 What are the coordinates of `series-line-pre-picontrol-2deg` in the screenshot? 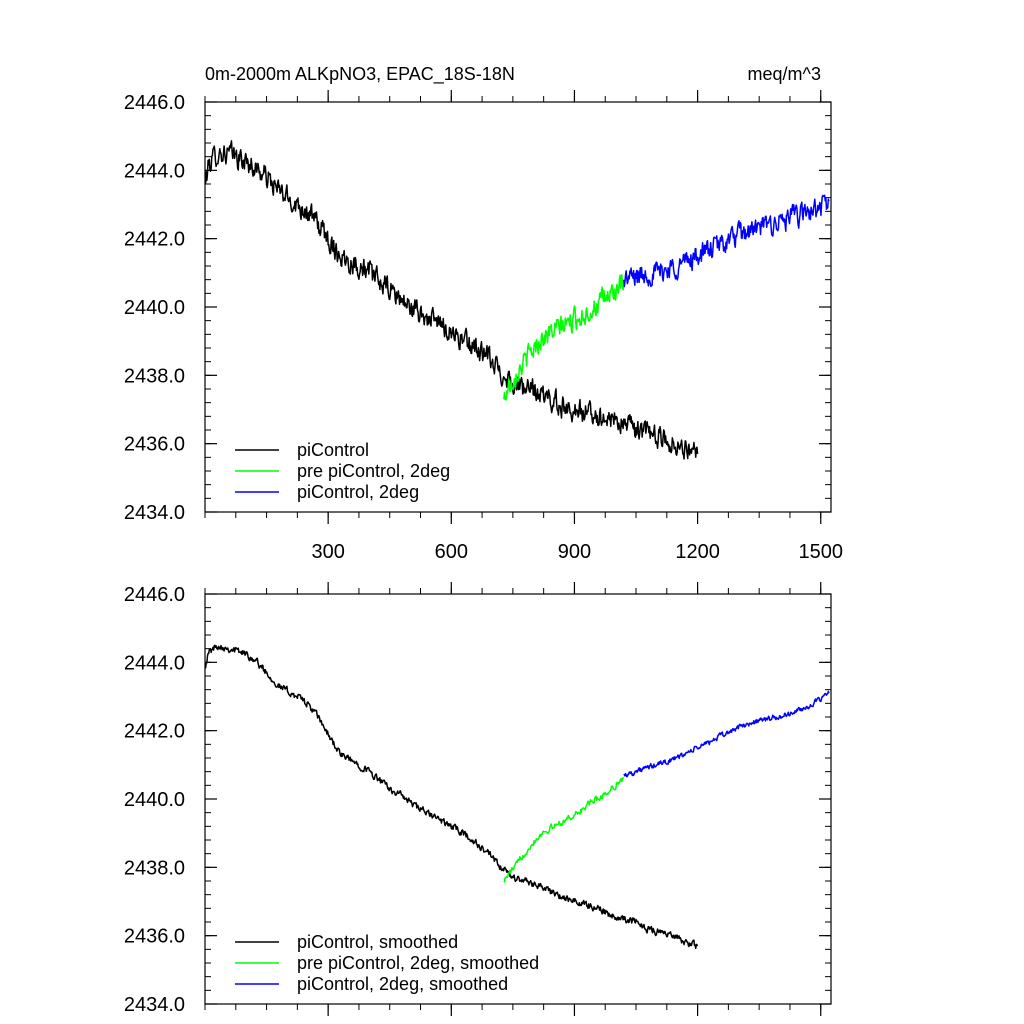 It's located at (564, 337).